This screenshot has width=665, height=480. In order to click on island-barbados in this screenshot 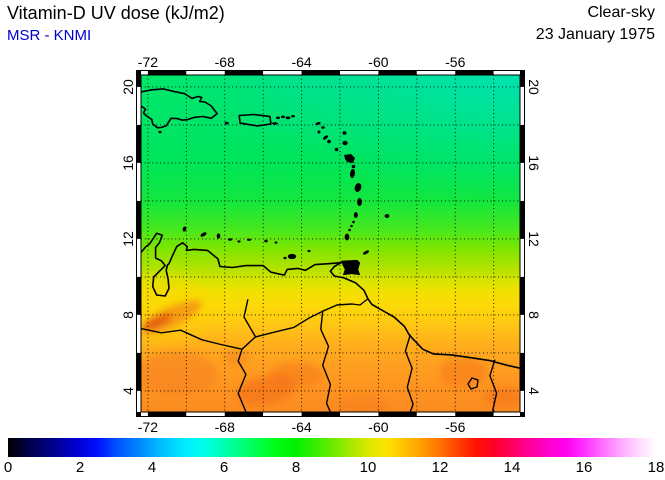, I will do `click(387, 216)`.